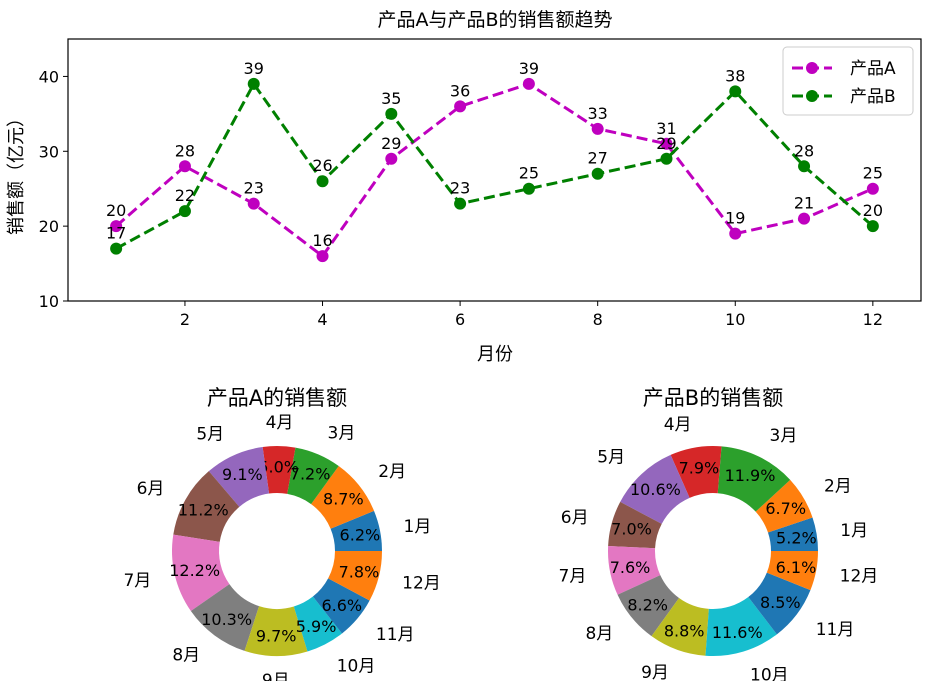 This screenshot has height=681, width=929. Describe the element at coordinates (873, 173) in the screenshot. I see `data-label-product-a: 25` at that location.